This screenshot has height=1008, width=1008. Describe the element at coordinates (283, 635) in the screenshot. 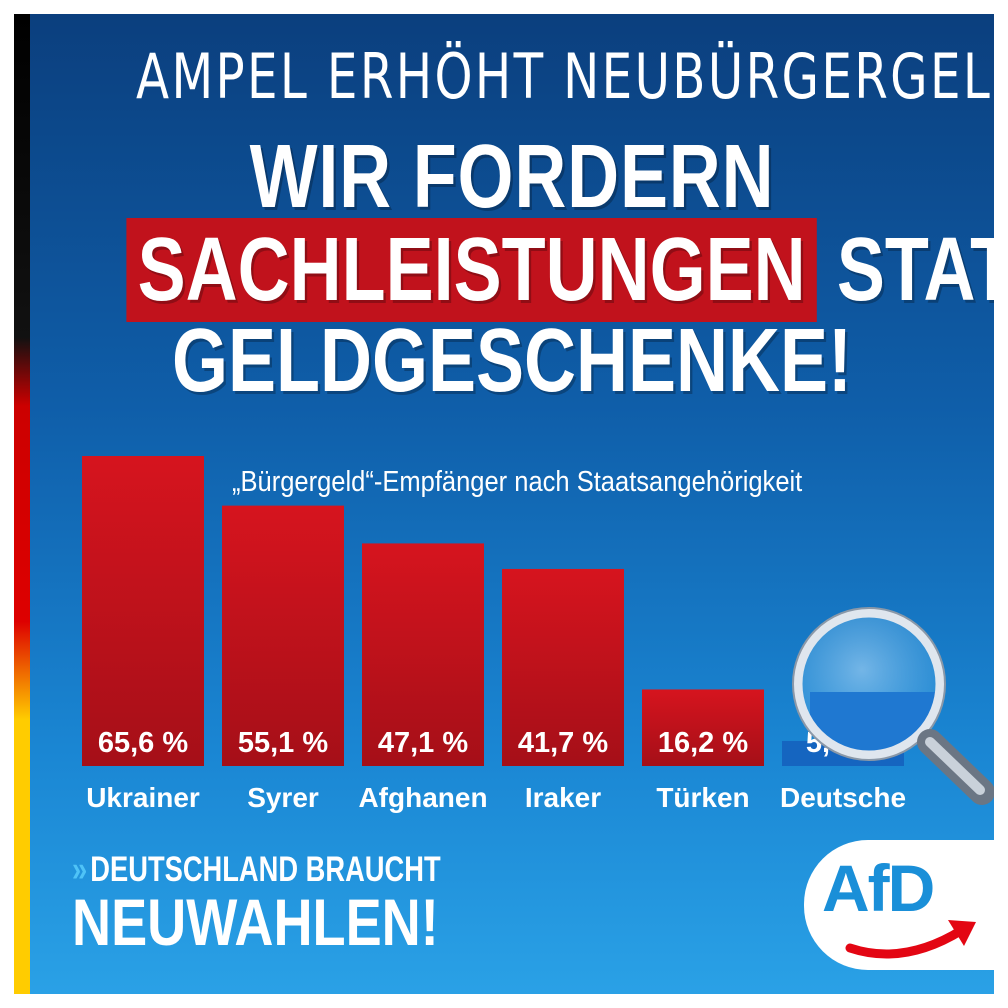

I see `bar-syrer` at that location.